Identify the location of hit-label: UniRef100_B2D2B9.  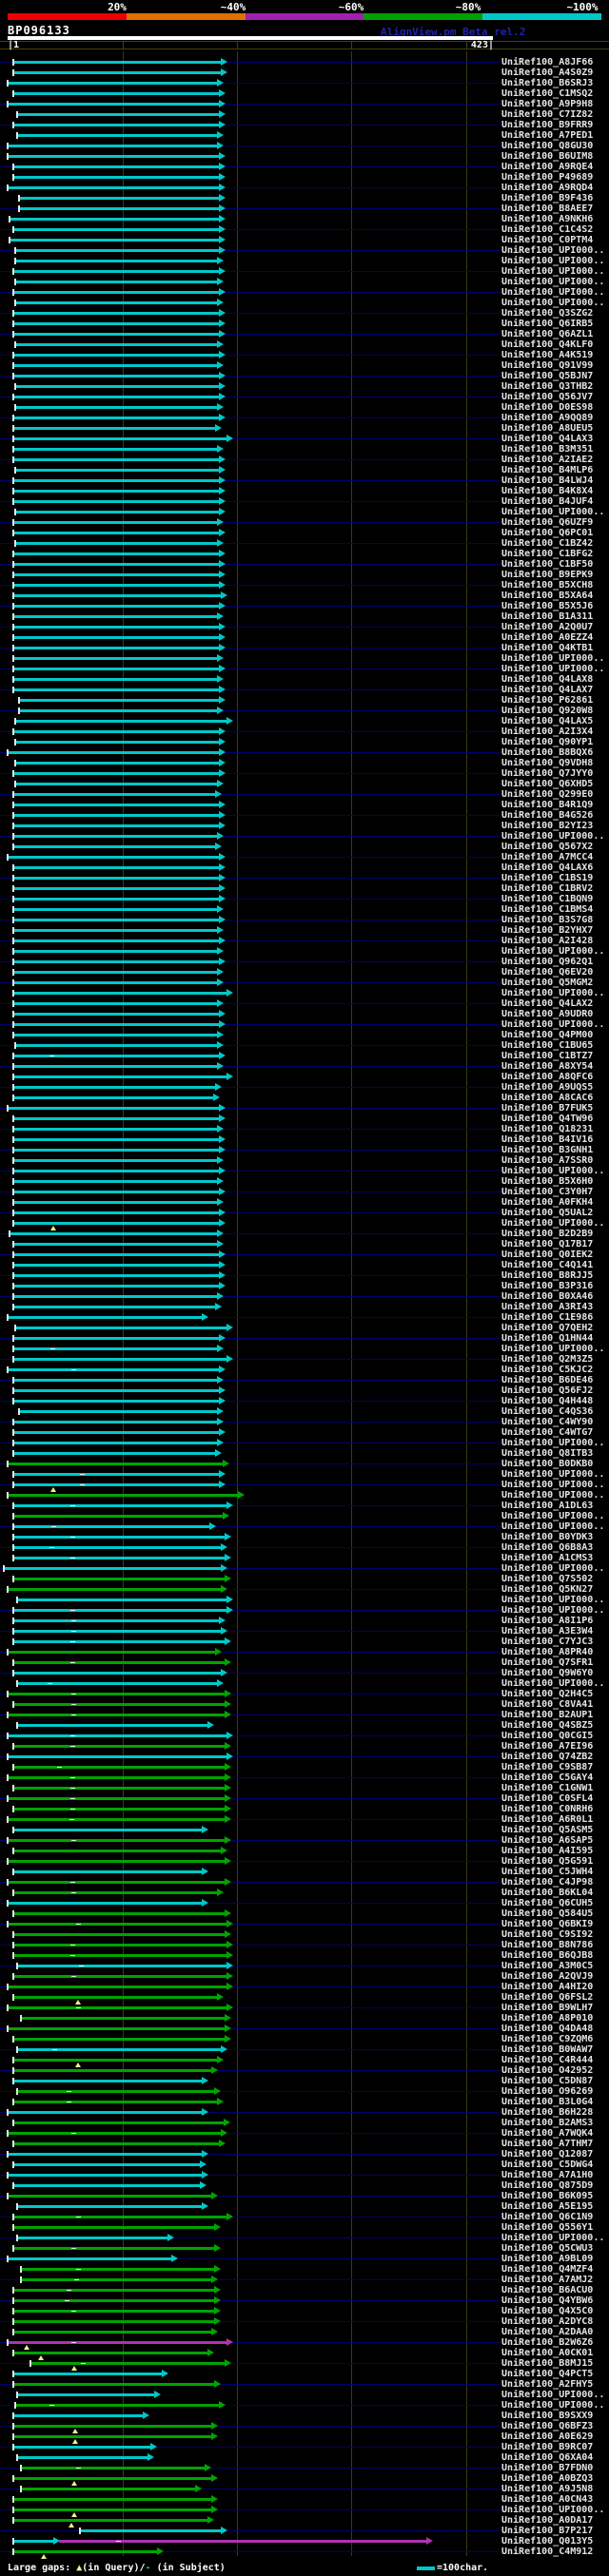
(547, 1234).